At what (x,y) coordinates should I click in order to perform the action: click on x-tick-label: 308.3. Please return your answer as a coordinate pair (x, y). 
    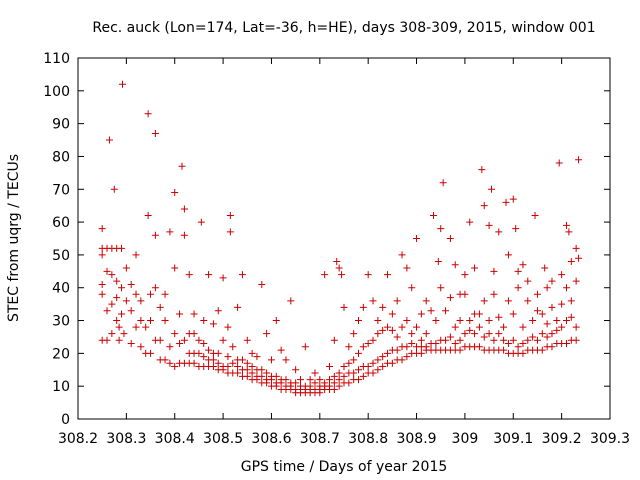
    Looking at the image, I should click on (126, 439).